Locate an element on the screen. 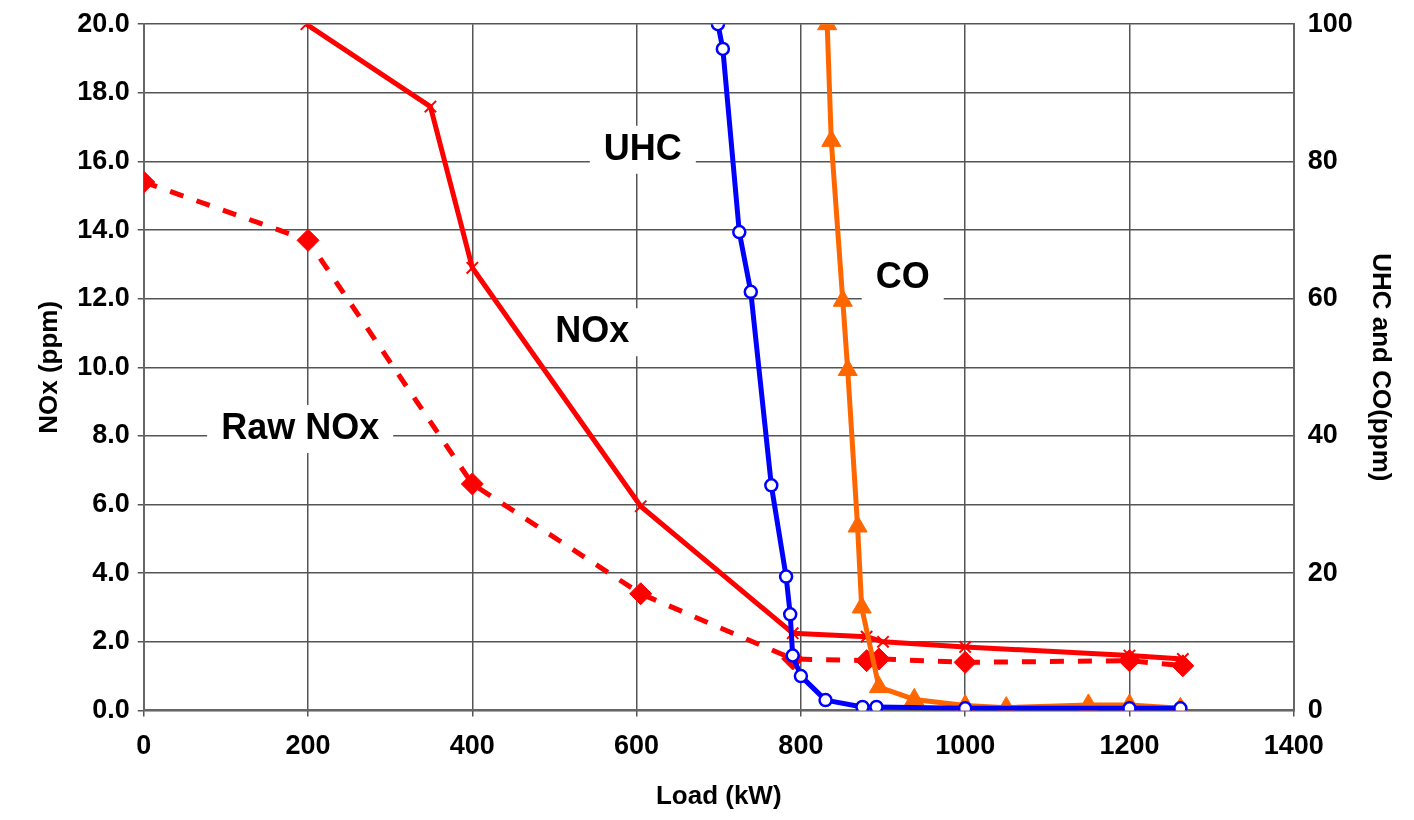  series-label: Raw NOx is located at coordinates (300, 426).